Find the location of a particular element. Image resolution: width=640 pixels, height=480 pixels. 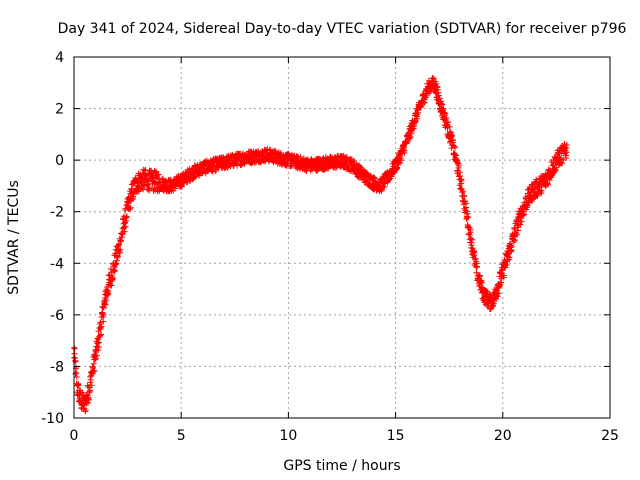

x-tick-label: 5 is located at coordinates (181, 436).